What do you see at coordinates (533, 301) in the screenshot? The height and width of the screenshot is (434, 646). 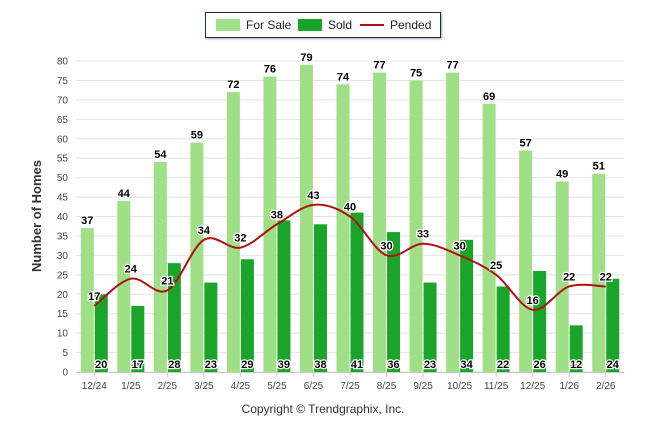 I see `label-pended: 16` at bounding box center [533, 301].